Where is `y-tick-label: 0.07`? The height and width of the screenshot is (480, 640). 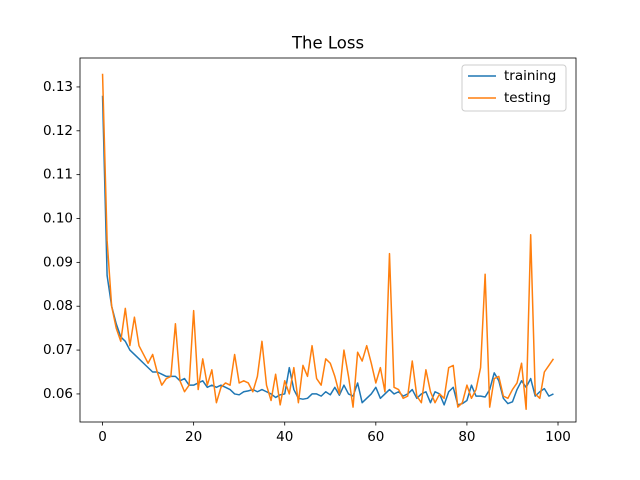 y-tick-label: 0.07 is located at coordinates (58, 350).